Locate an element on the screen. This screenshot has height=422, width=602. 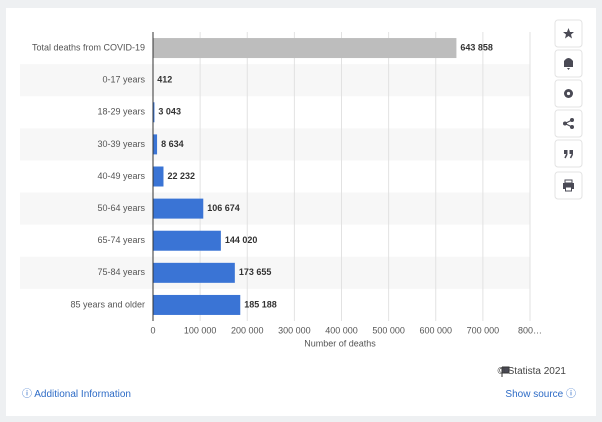
y-tick-label: 18-29 years is located at coordinates (121, 112).